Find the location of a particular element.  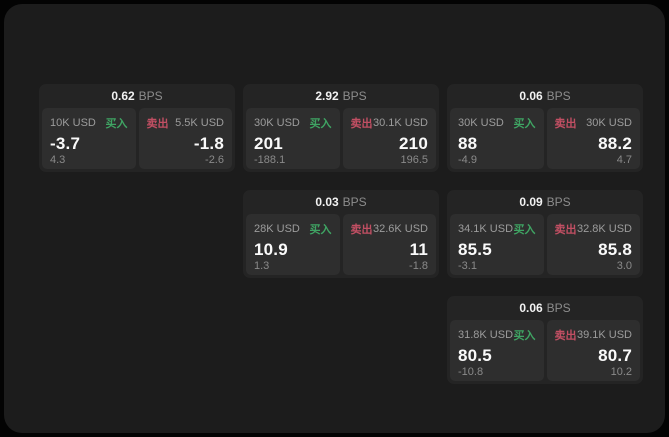

sell-delta: 3.0 is located at coordinates (624, 266).